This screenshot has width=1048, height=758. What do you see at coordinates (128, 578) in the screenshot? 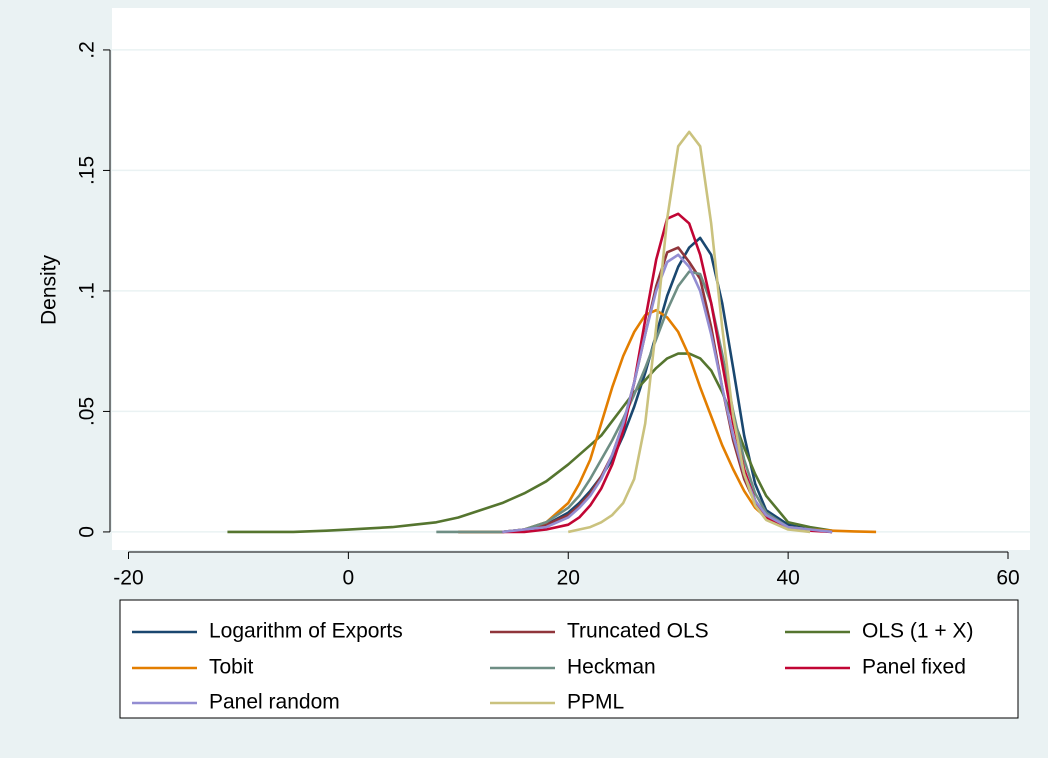
I see `x-tick-label: -20` at bounding box center [128, 578].